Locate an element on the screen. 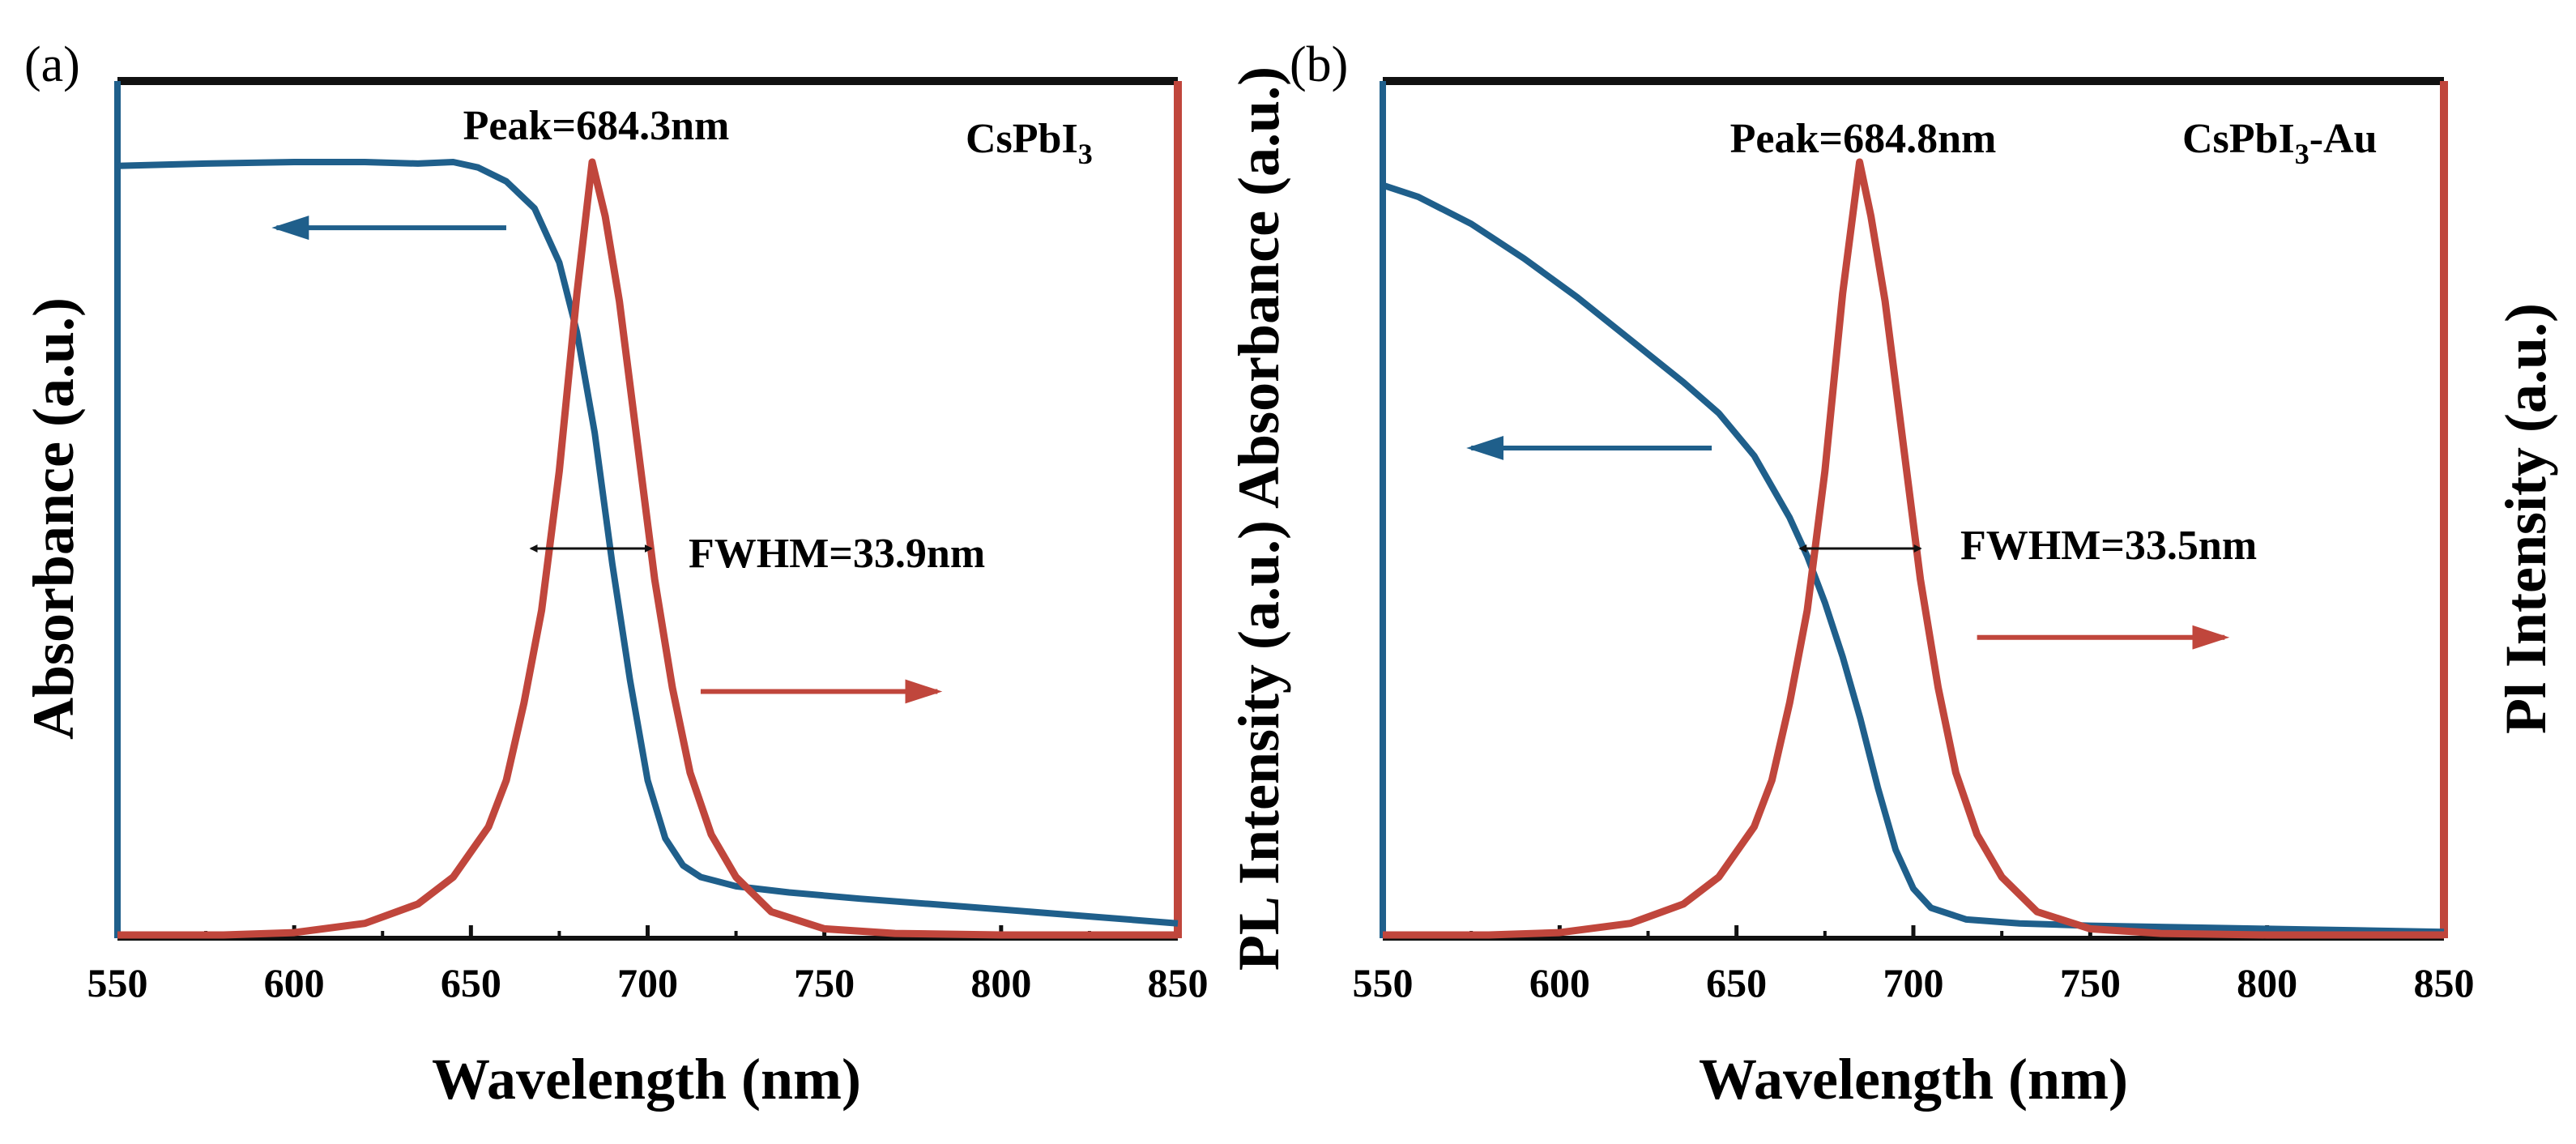 Image resolution: width=2576 pixels, height=1144 pixels. sample-label-b: CsPbI3-Au is located at coordinates (2280, 143).